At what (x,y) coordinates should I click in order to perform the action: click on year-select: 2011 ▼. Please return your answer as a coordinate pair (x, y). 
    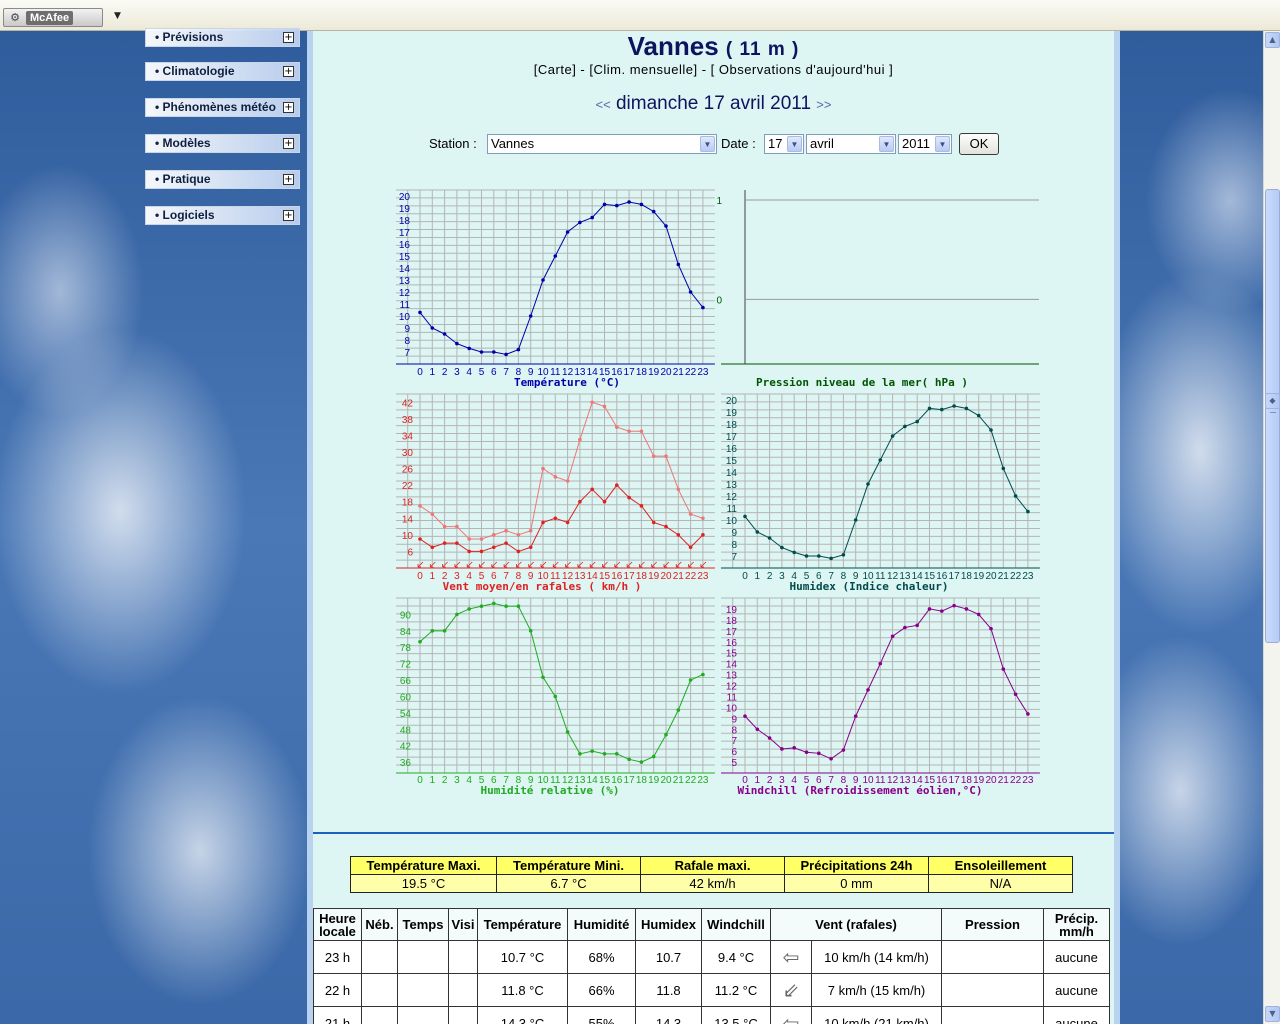
    Looking at the image, I should click on (925, 144).